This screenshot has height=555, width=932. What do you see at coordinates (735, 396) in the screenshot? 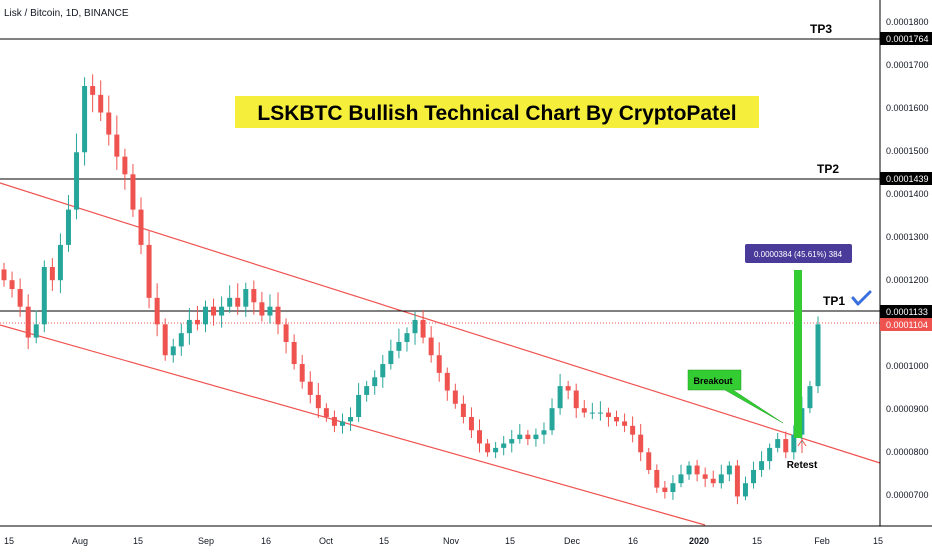
I see `breakout-callout` at bounding box center [735, 396].